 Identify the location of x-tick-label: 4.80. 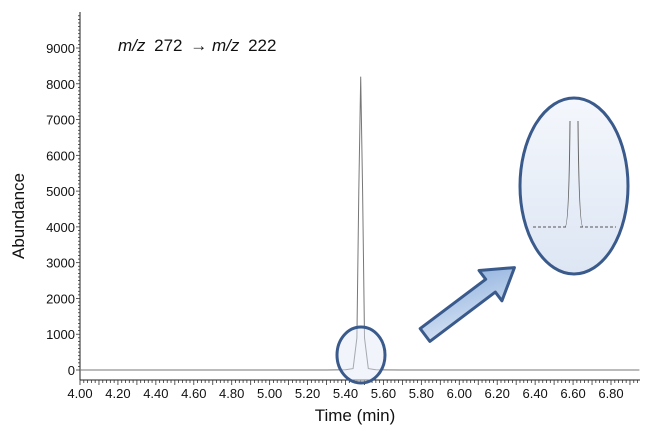
(231, 393).